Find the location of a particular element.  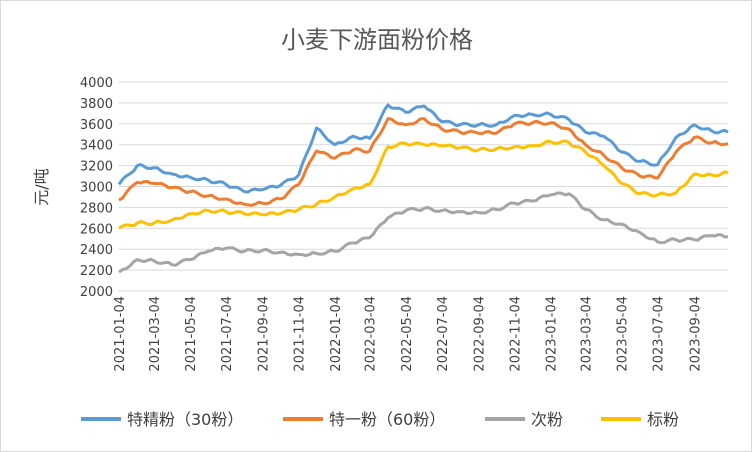

x-tick-label: 2021-01-04 is located at coordinates (120, 334).